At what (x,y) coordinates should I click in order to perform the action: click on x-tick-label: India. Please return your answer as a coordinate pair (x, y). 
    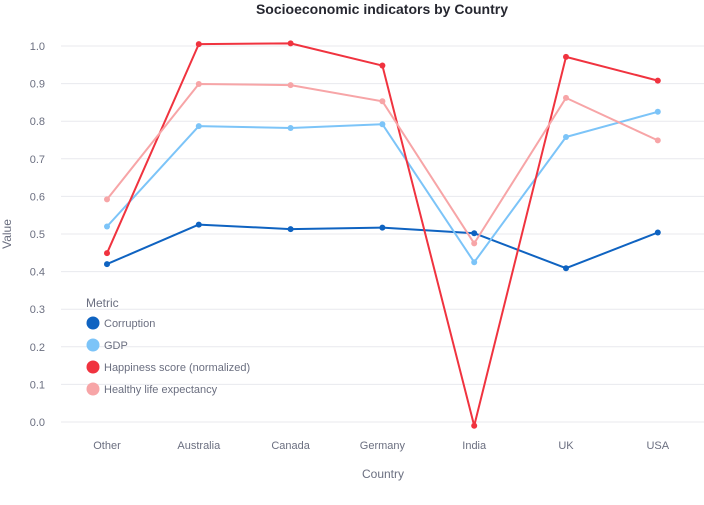
    Looking at the image, I should click on (474, 446).